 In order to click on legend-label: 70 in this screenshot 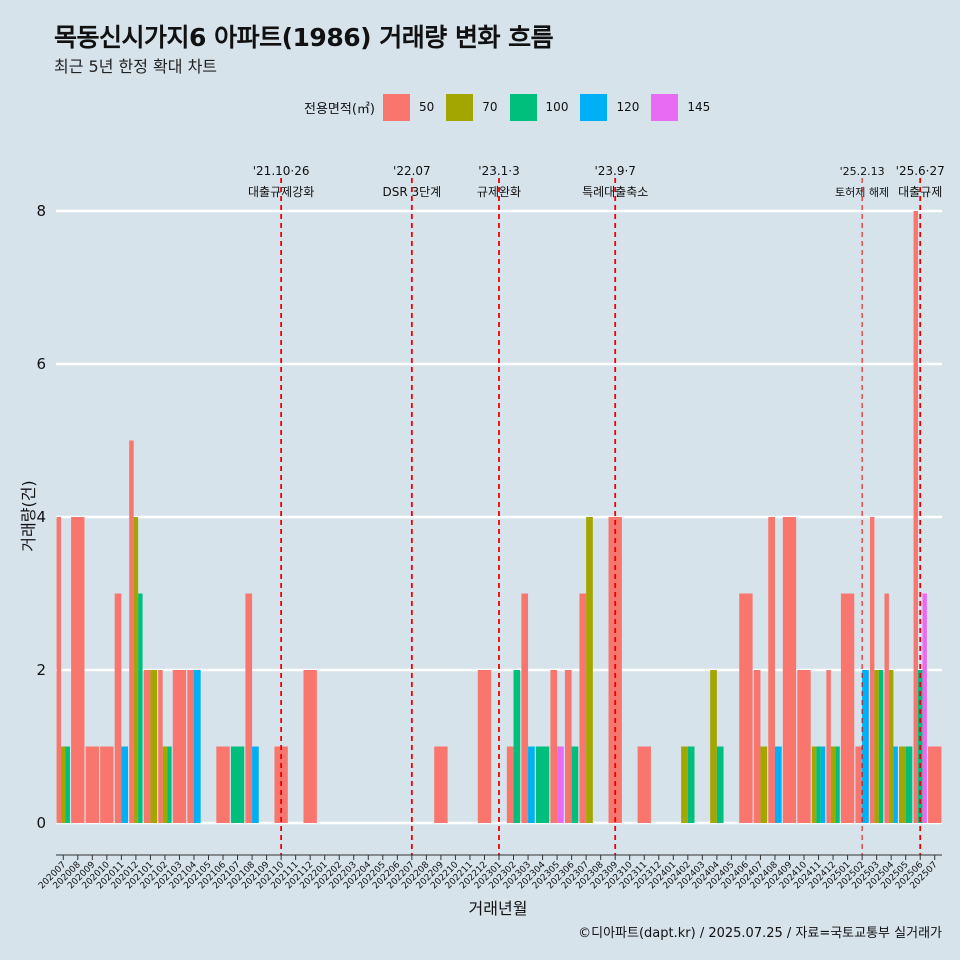, I will do `click(490, 107)`.